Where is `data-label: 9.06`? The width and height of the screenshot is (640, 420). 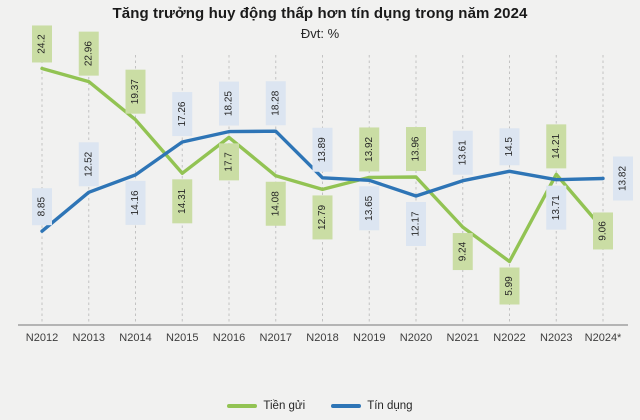
data-label: 9.06 is located at coordinates (603, 231).